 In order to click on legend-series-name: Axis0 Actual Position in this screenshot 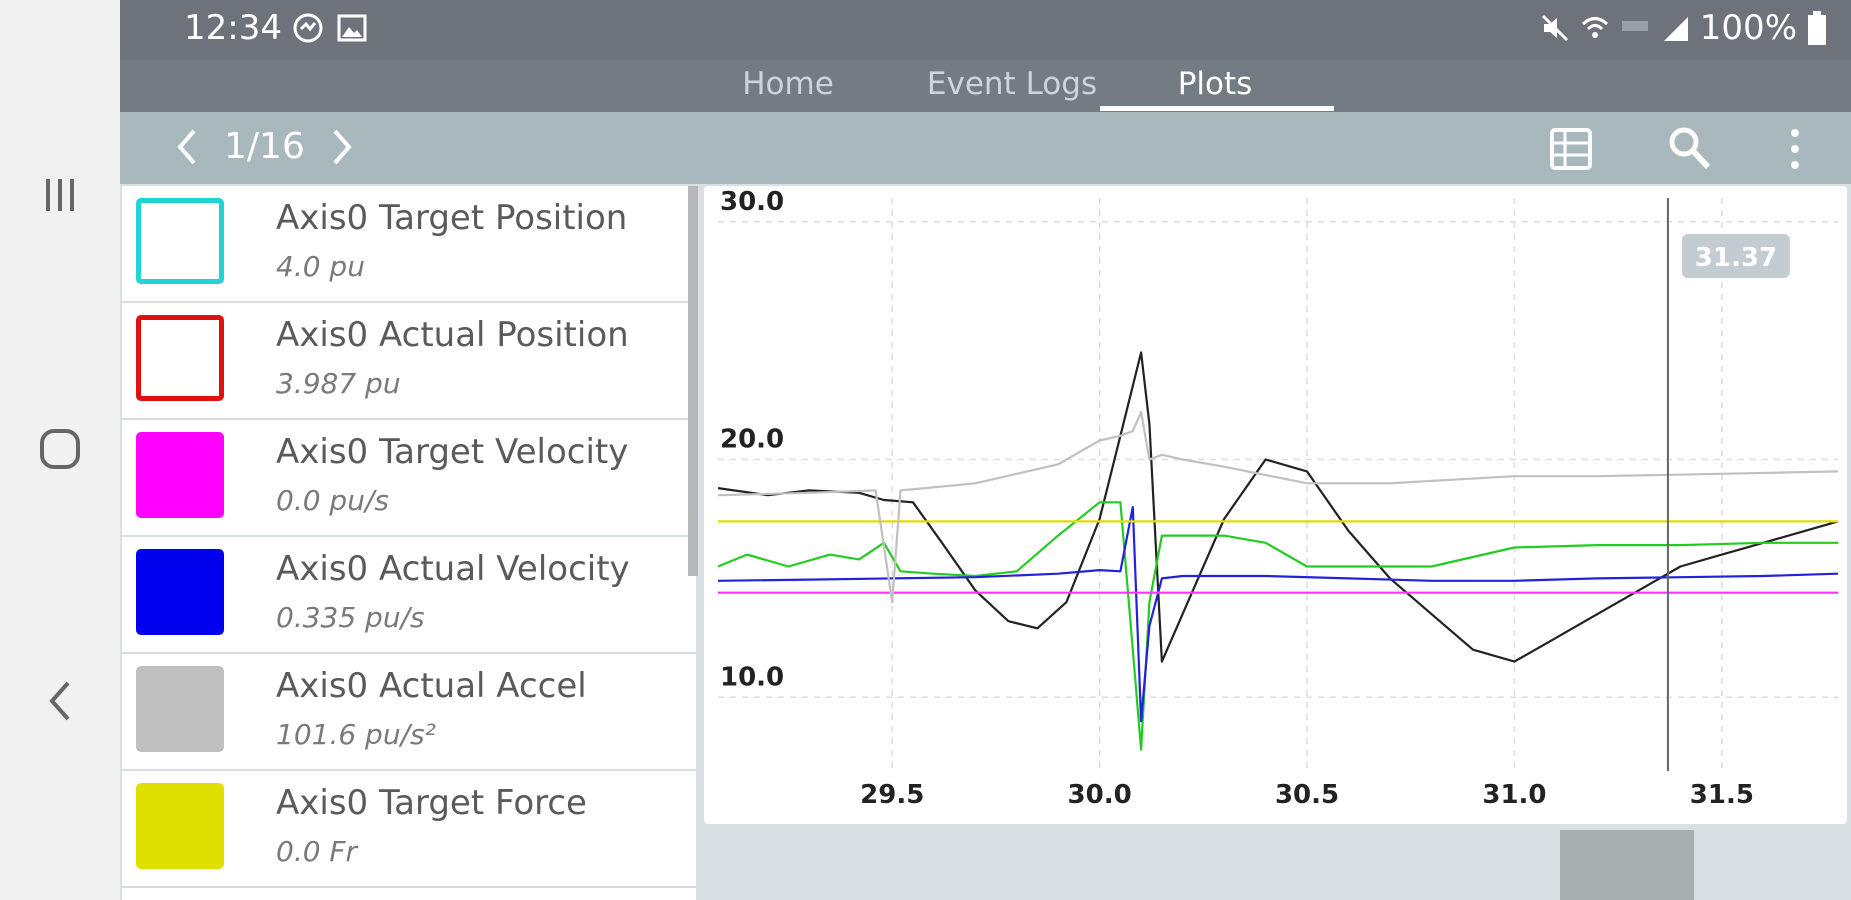, I will do `click(452, 335)`.